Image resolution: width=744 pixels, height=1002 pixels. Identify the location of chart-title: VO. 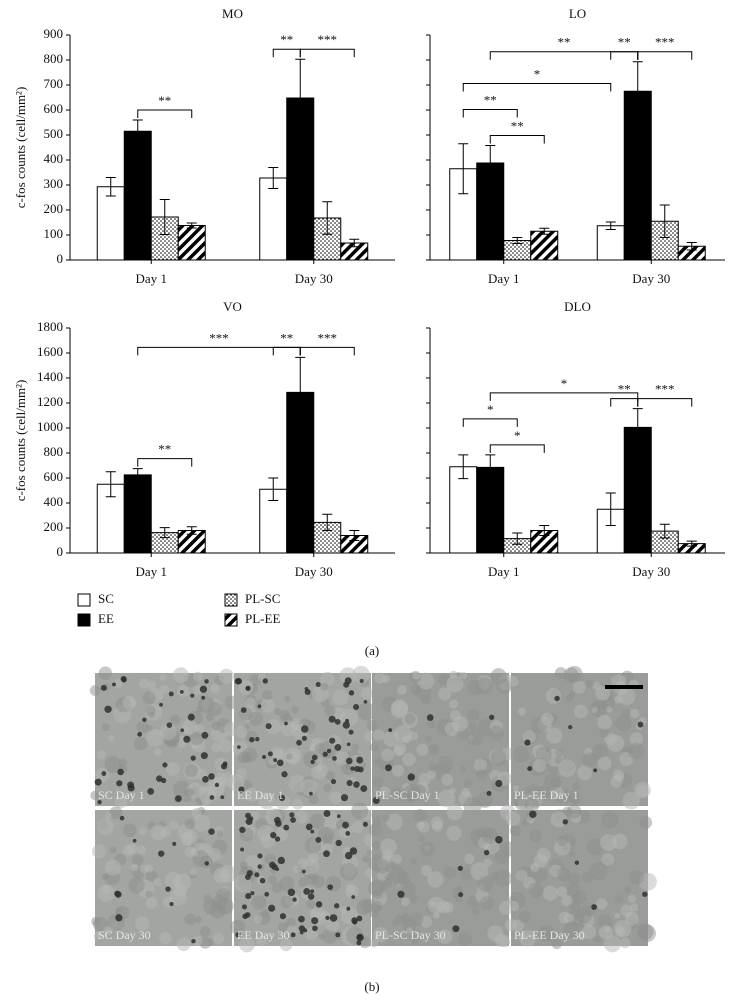
(232, 306).